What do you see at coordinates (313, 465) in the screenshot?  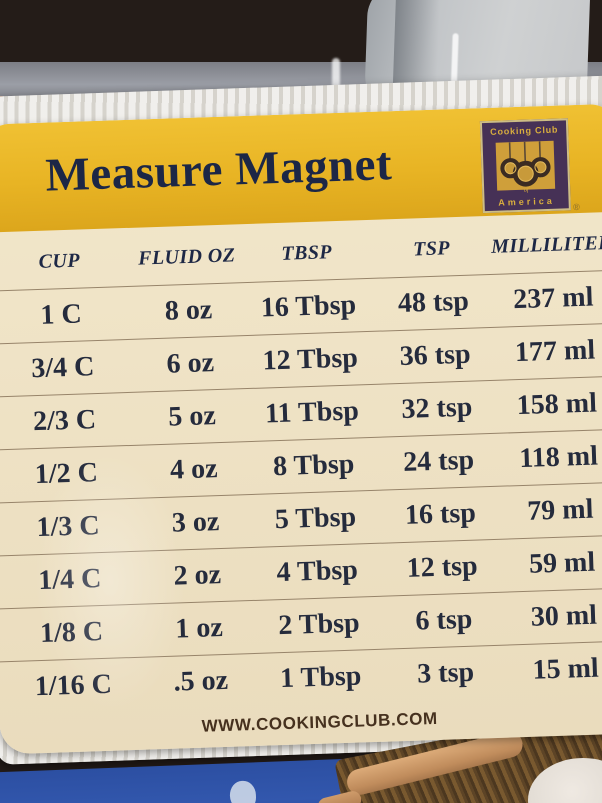 I see `table-cell: 8 Tbsp` at bounding box center [313, 465].